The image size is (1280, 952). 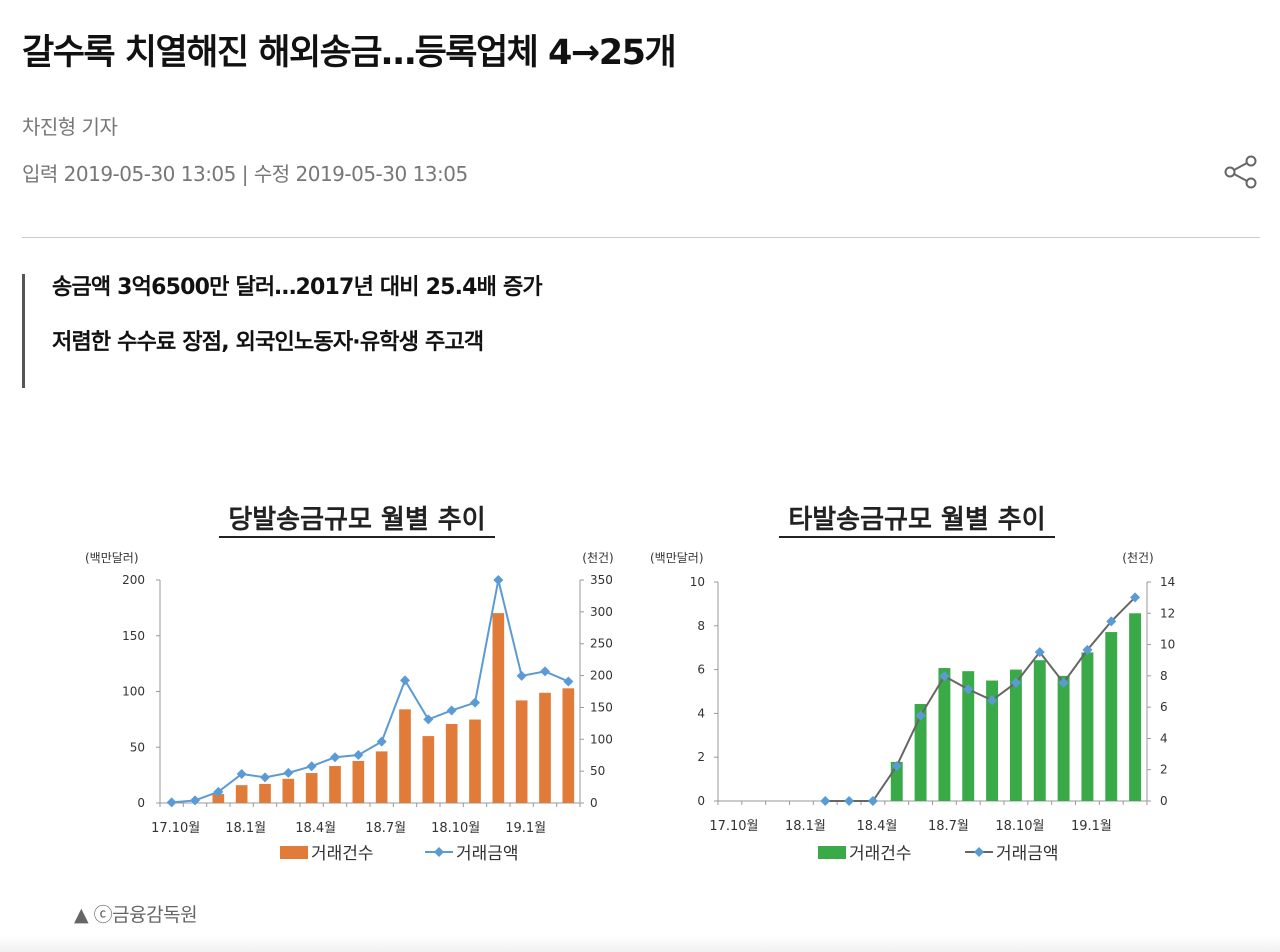 I want to click on right-tick-label: 300, so click(x=601, y=612).